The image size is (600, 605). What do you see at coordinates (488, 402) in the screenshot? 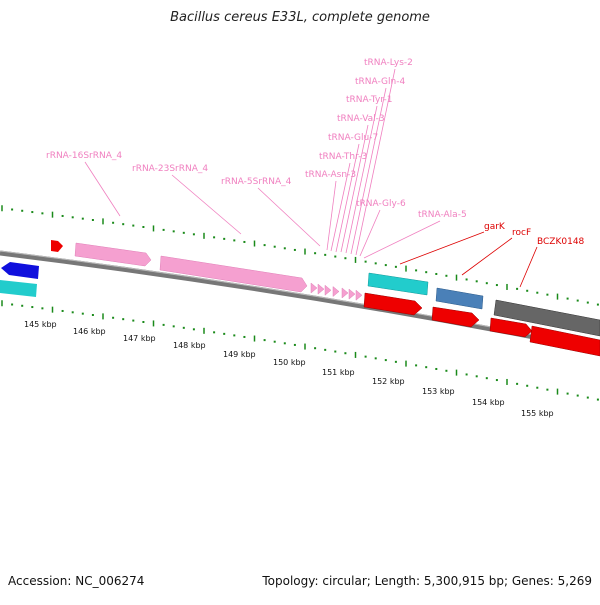
I see `kbp-label: 154 kbp` at bounding box center [488, 402].